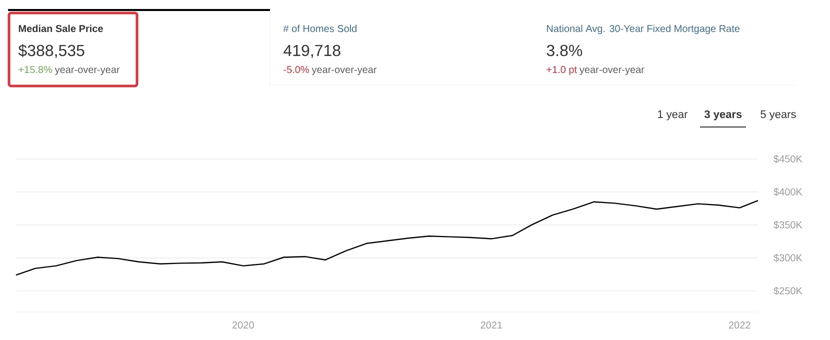  Describe the element at coordinates (739, 325) in the screenshot. I see `x-tick-label: 2022` at that location.